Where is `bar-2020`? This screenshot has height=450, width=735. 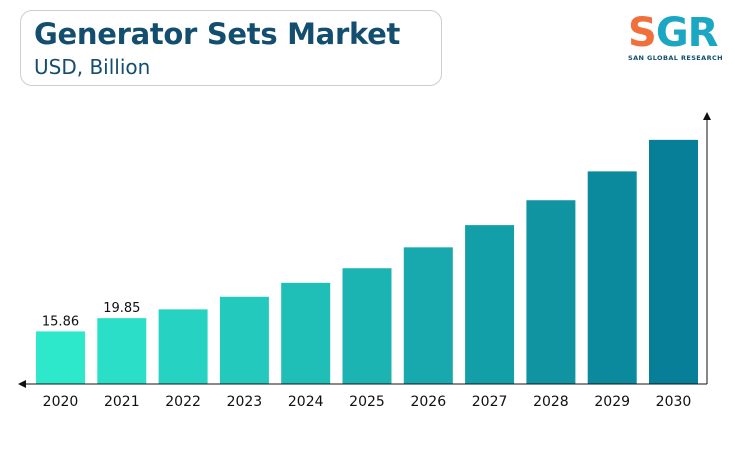 bar-2020 is located at coordinates (60, 357).